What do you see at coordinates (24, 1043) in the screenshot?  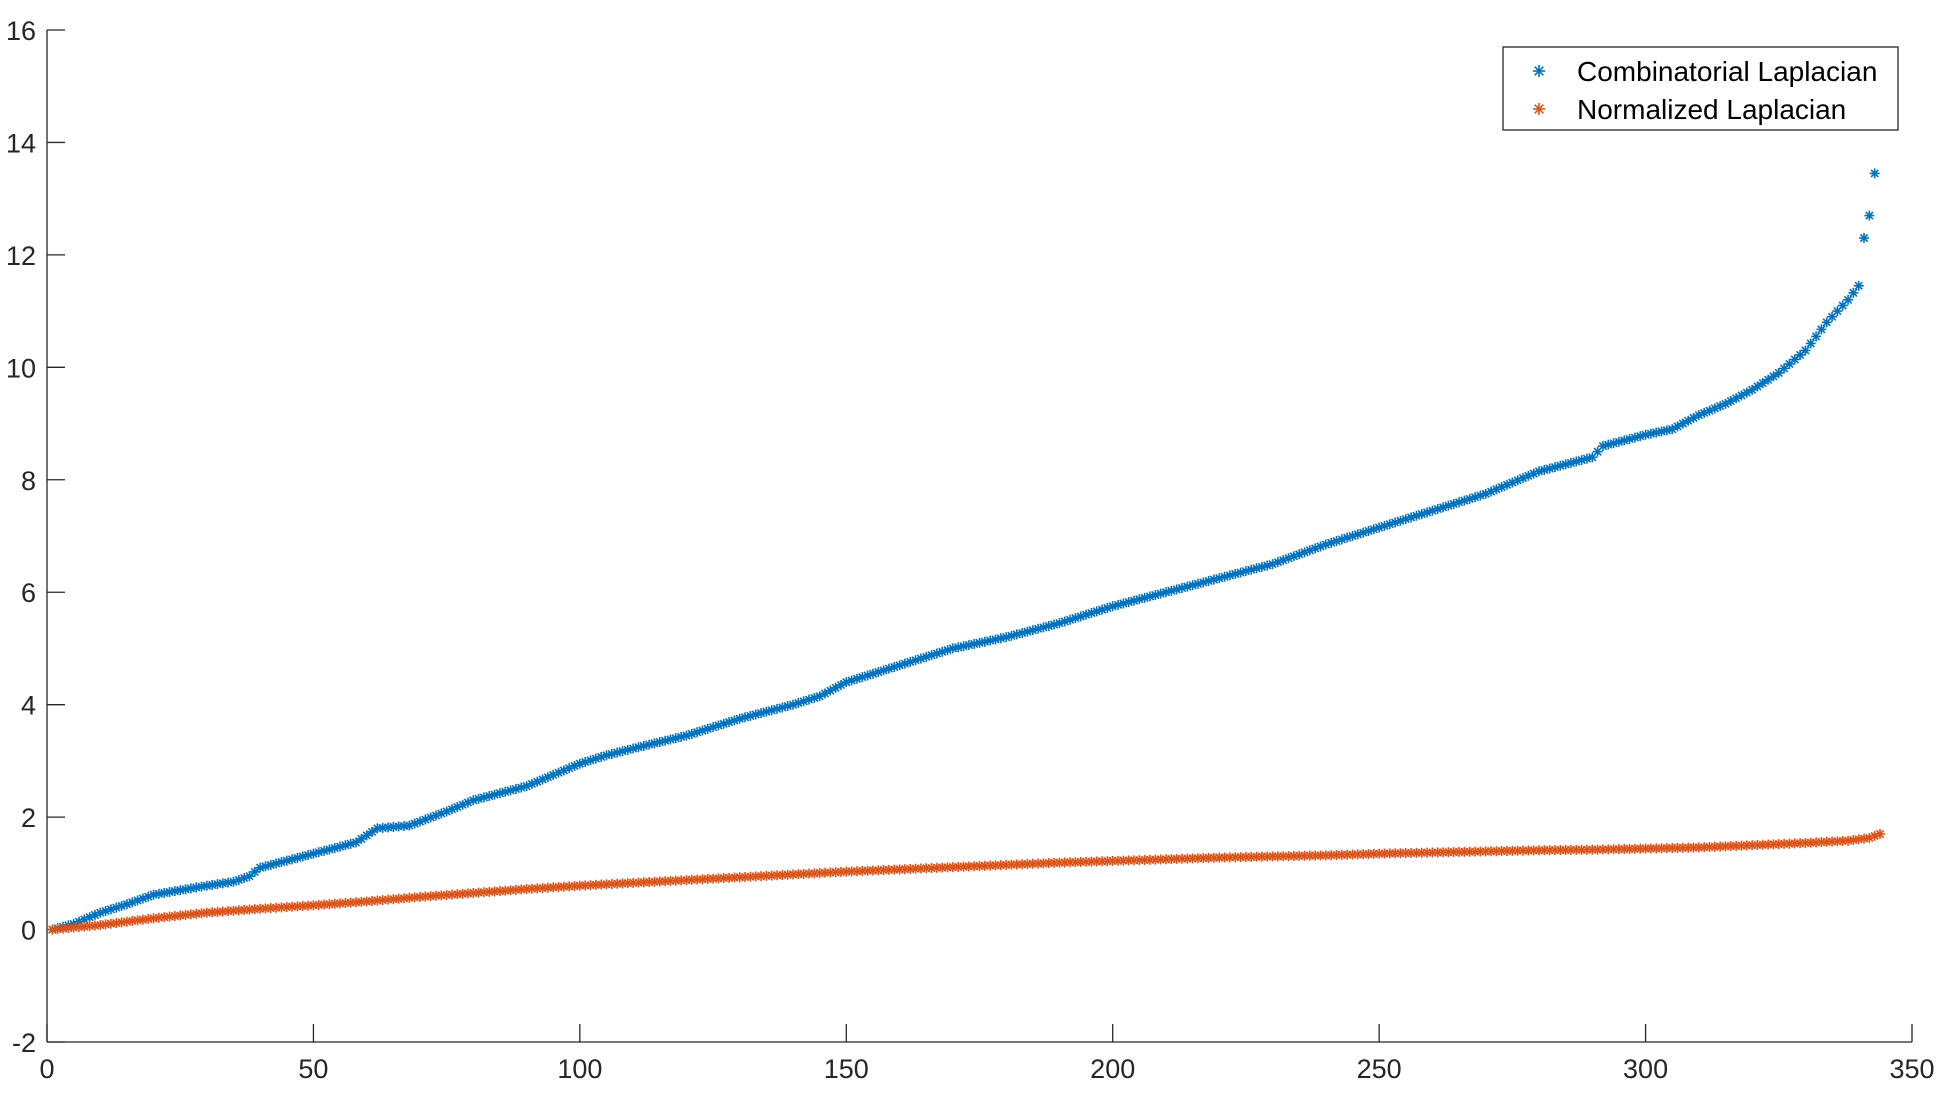 I see `y-tick-label: -2` at bounding box center [24, 1043].